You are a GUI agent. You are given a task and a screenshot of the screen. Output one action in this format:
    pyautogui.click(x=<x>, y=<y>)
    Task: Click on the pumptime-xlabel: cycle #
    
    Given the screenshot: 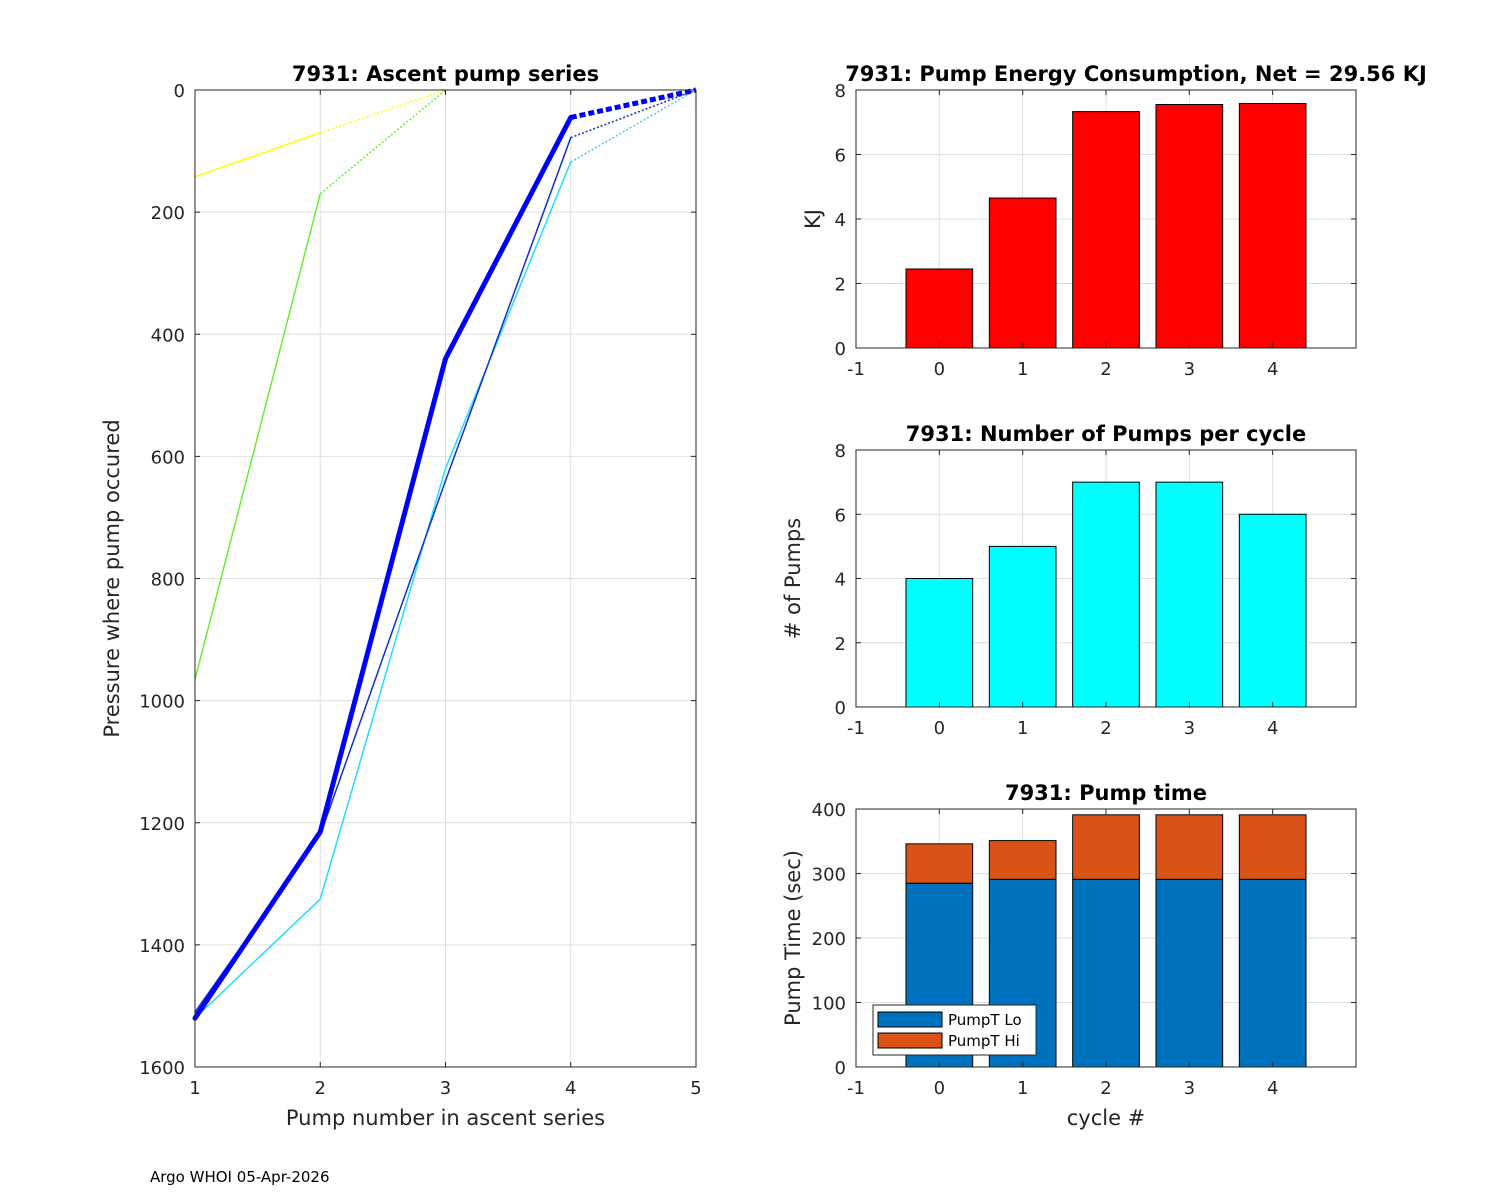 What is the action you would take?
    pyautogui.click(x=1106, y=1118)
    